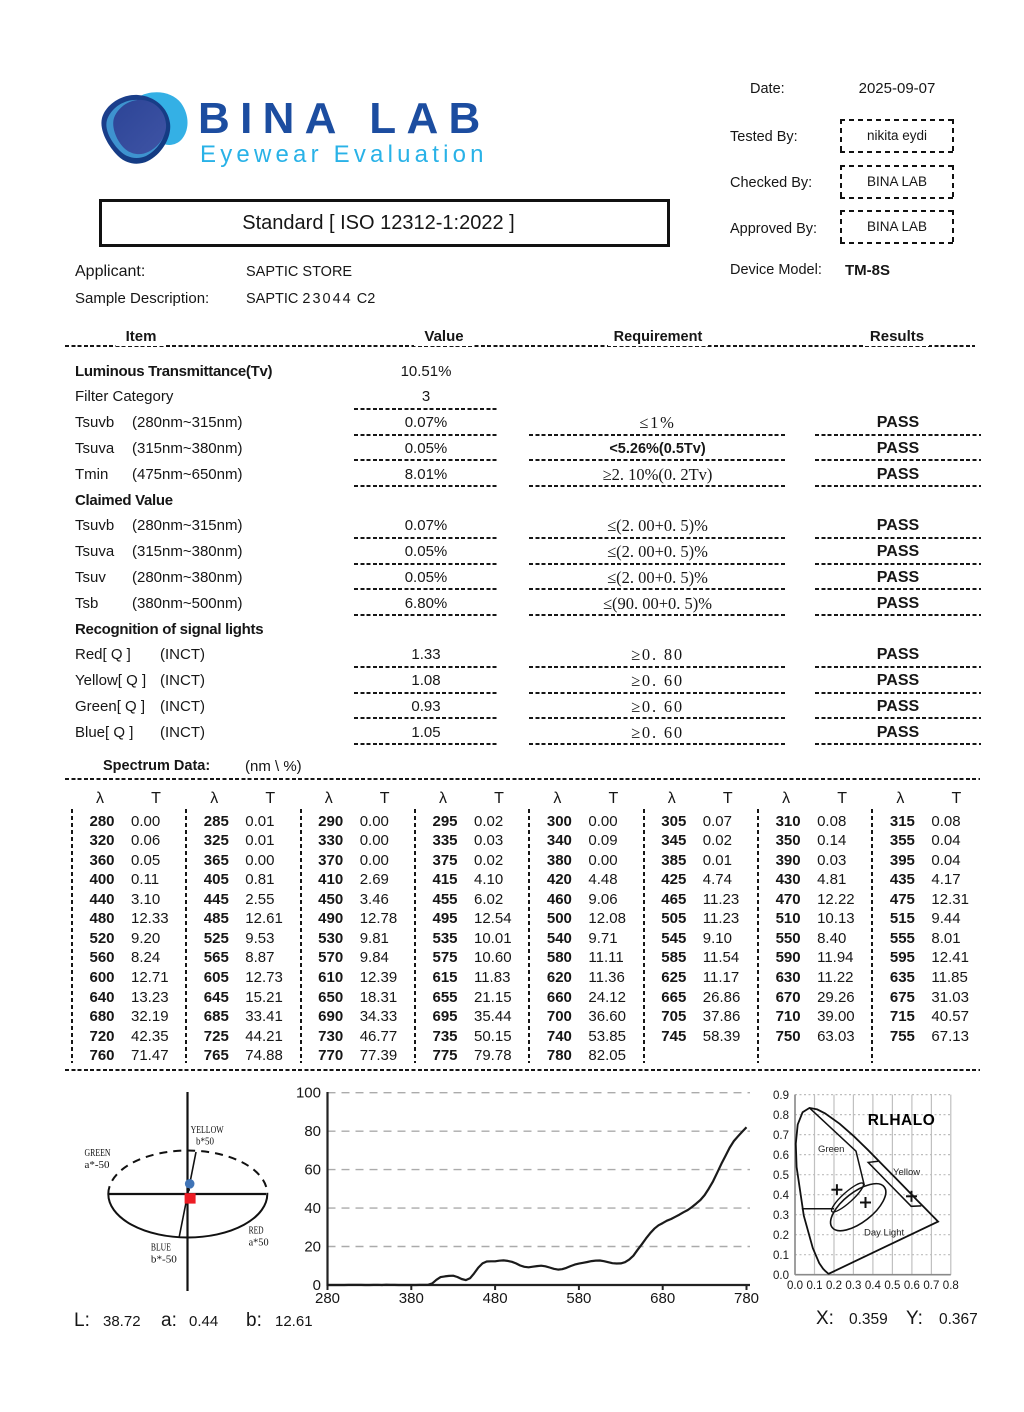 This screenshot has height=1412, width=1024. I want to click on svg-text: a*50, so click(259, 1243).